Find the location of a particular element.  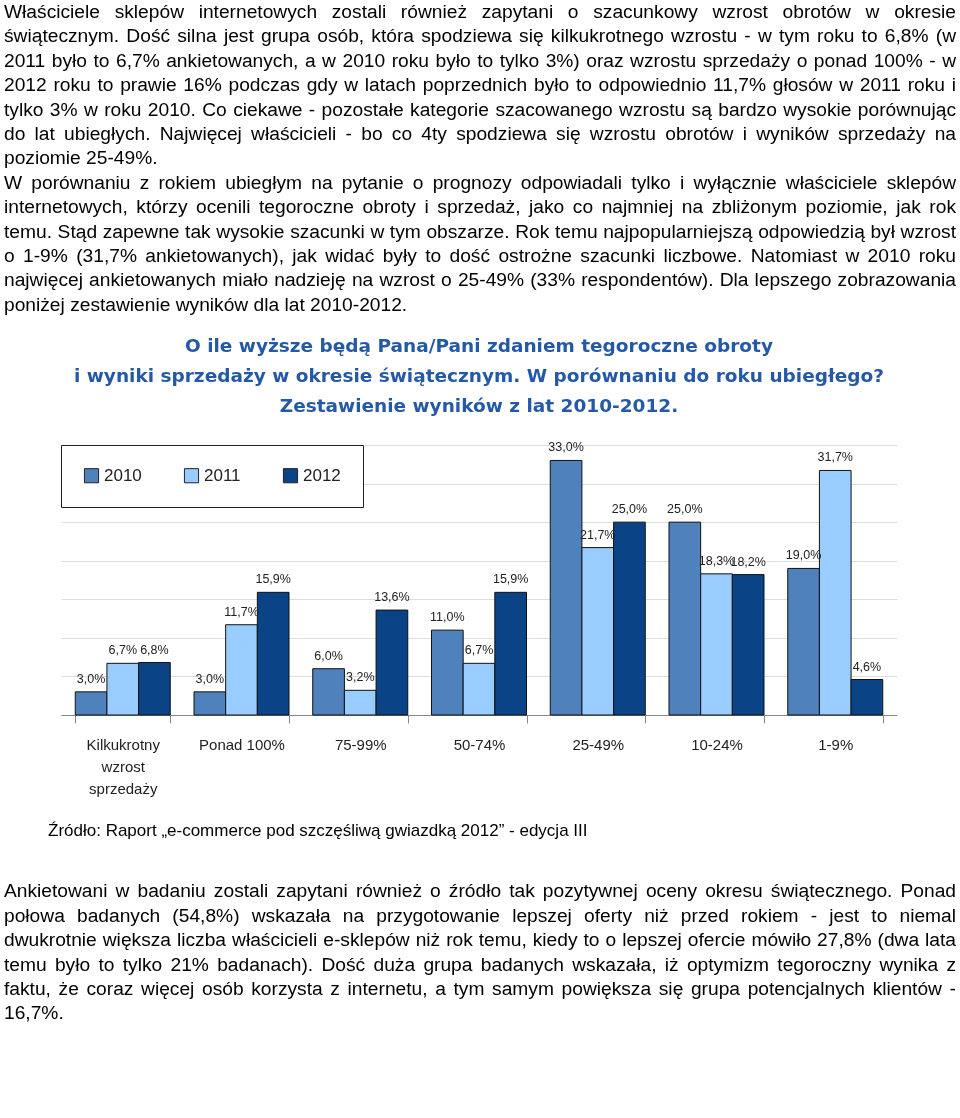

chart-title: O ile wyższe będą Pana/Pani zdaniem tegoroczne obroty i wyniki sprzedaży w okresie świątecznym. W porównaniu do roku ubiegłego? Zestawienie wyników z lat 2010-2012. is located at coordinates (479, 376).